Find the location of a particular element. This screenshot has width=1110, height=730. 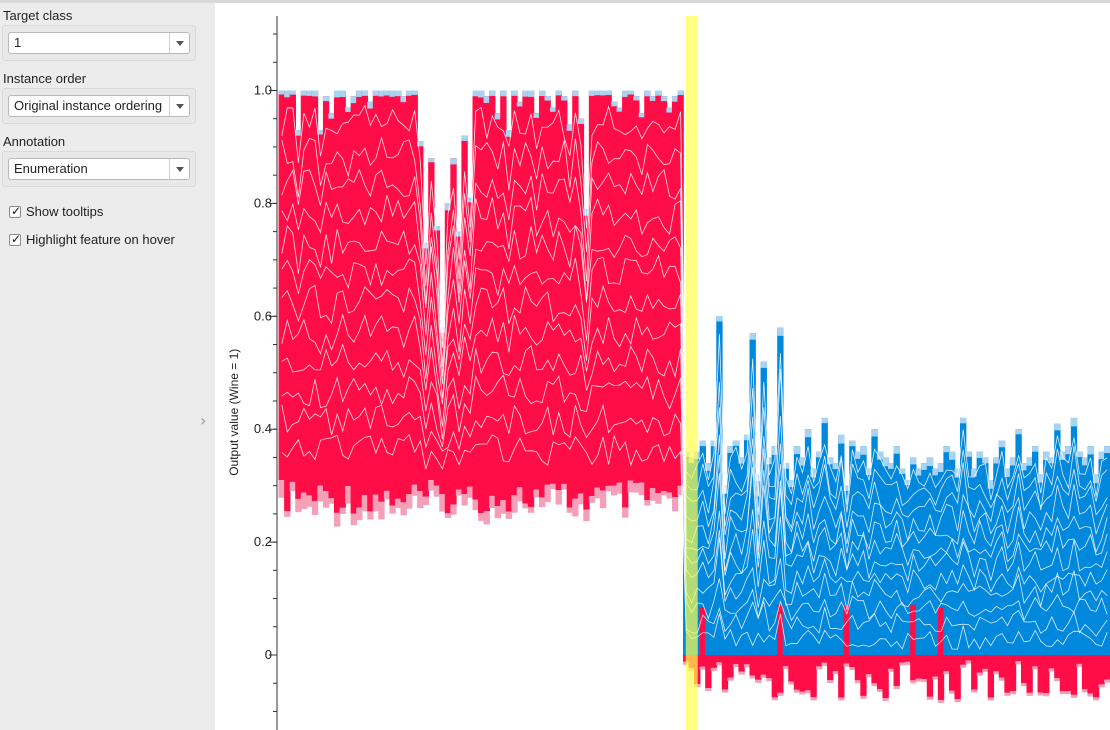

annotation-select: Enumeration is located at coordinates (99, 169).